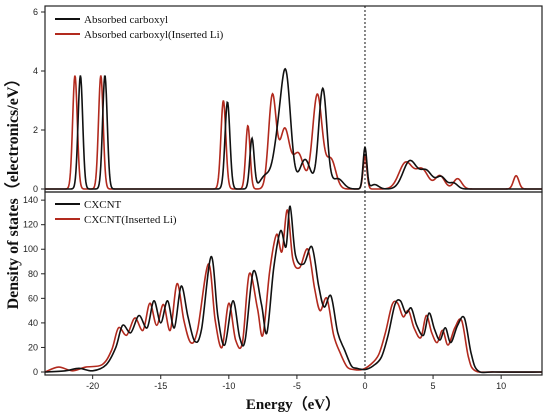 The width and height of the screenshot is (550, 418). What do you see at coordinates (35, 12) in the screenshot?
I see `top-y-tick-label: 6` at bounding box center [35, 12].